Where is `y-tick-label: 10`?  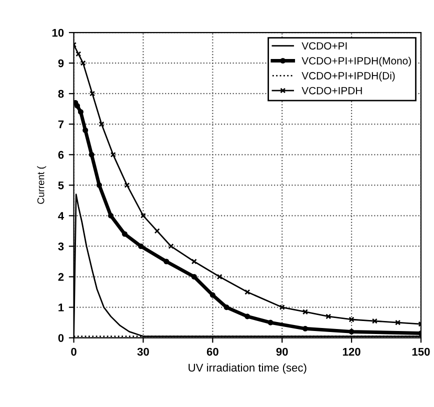 y-tick-label: 10 is located at coordinates (58, 32).